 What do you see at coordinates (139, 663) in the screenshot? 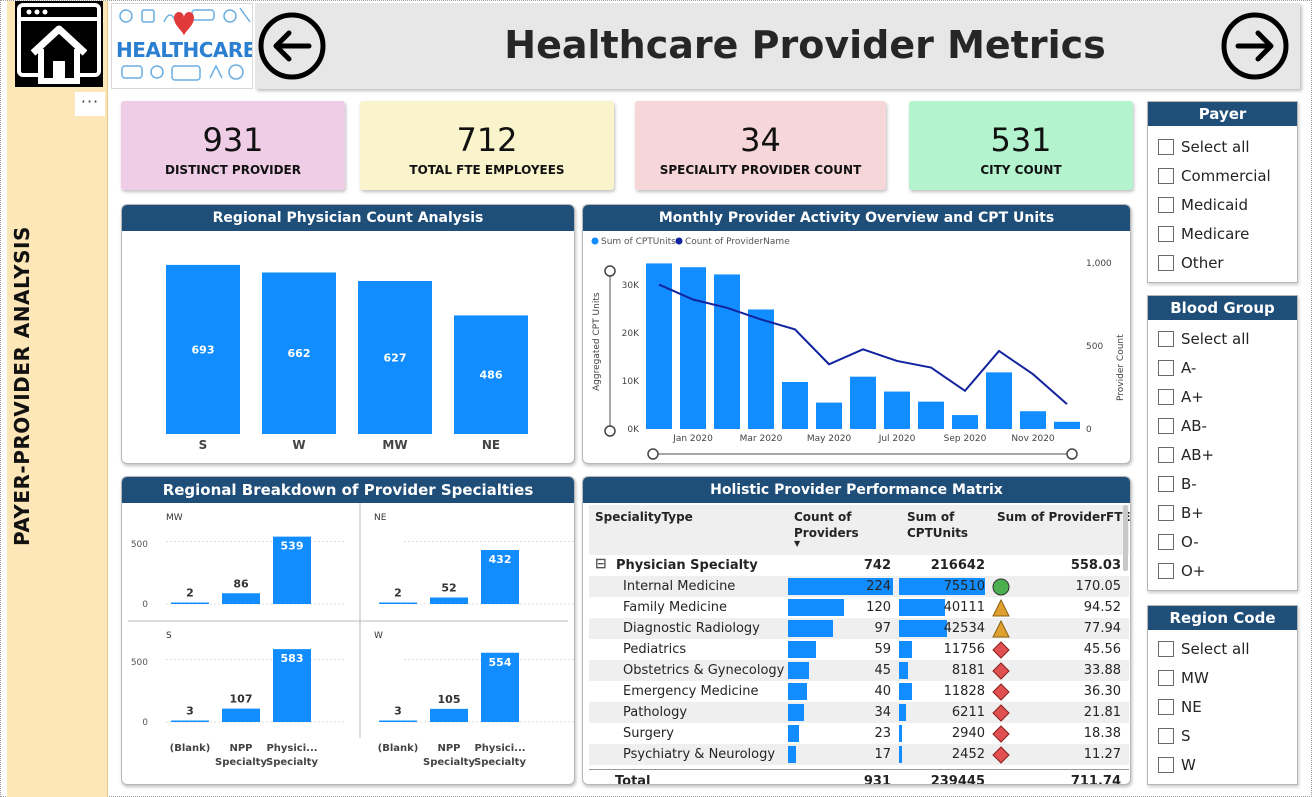
I see `y-tick-label: 500` at bounding box center [139, 663].